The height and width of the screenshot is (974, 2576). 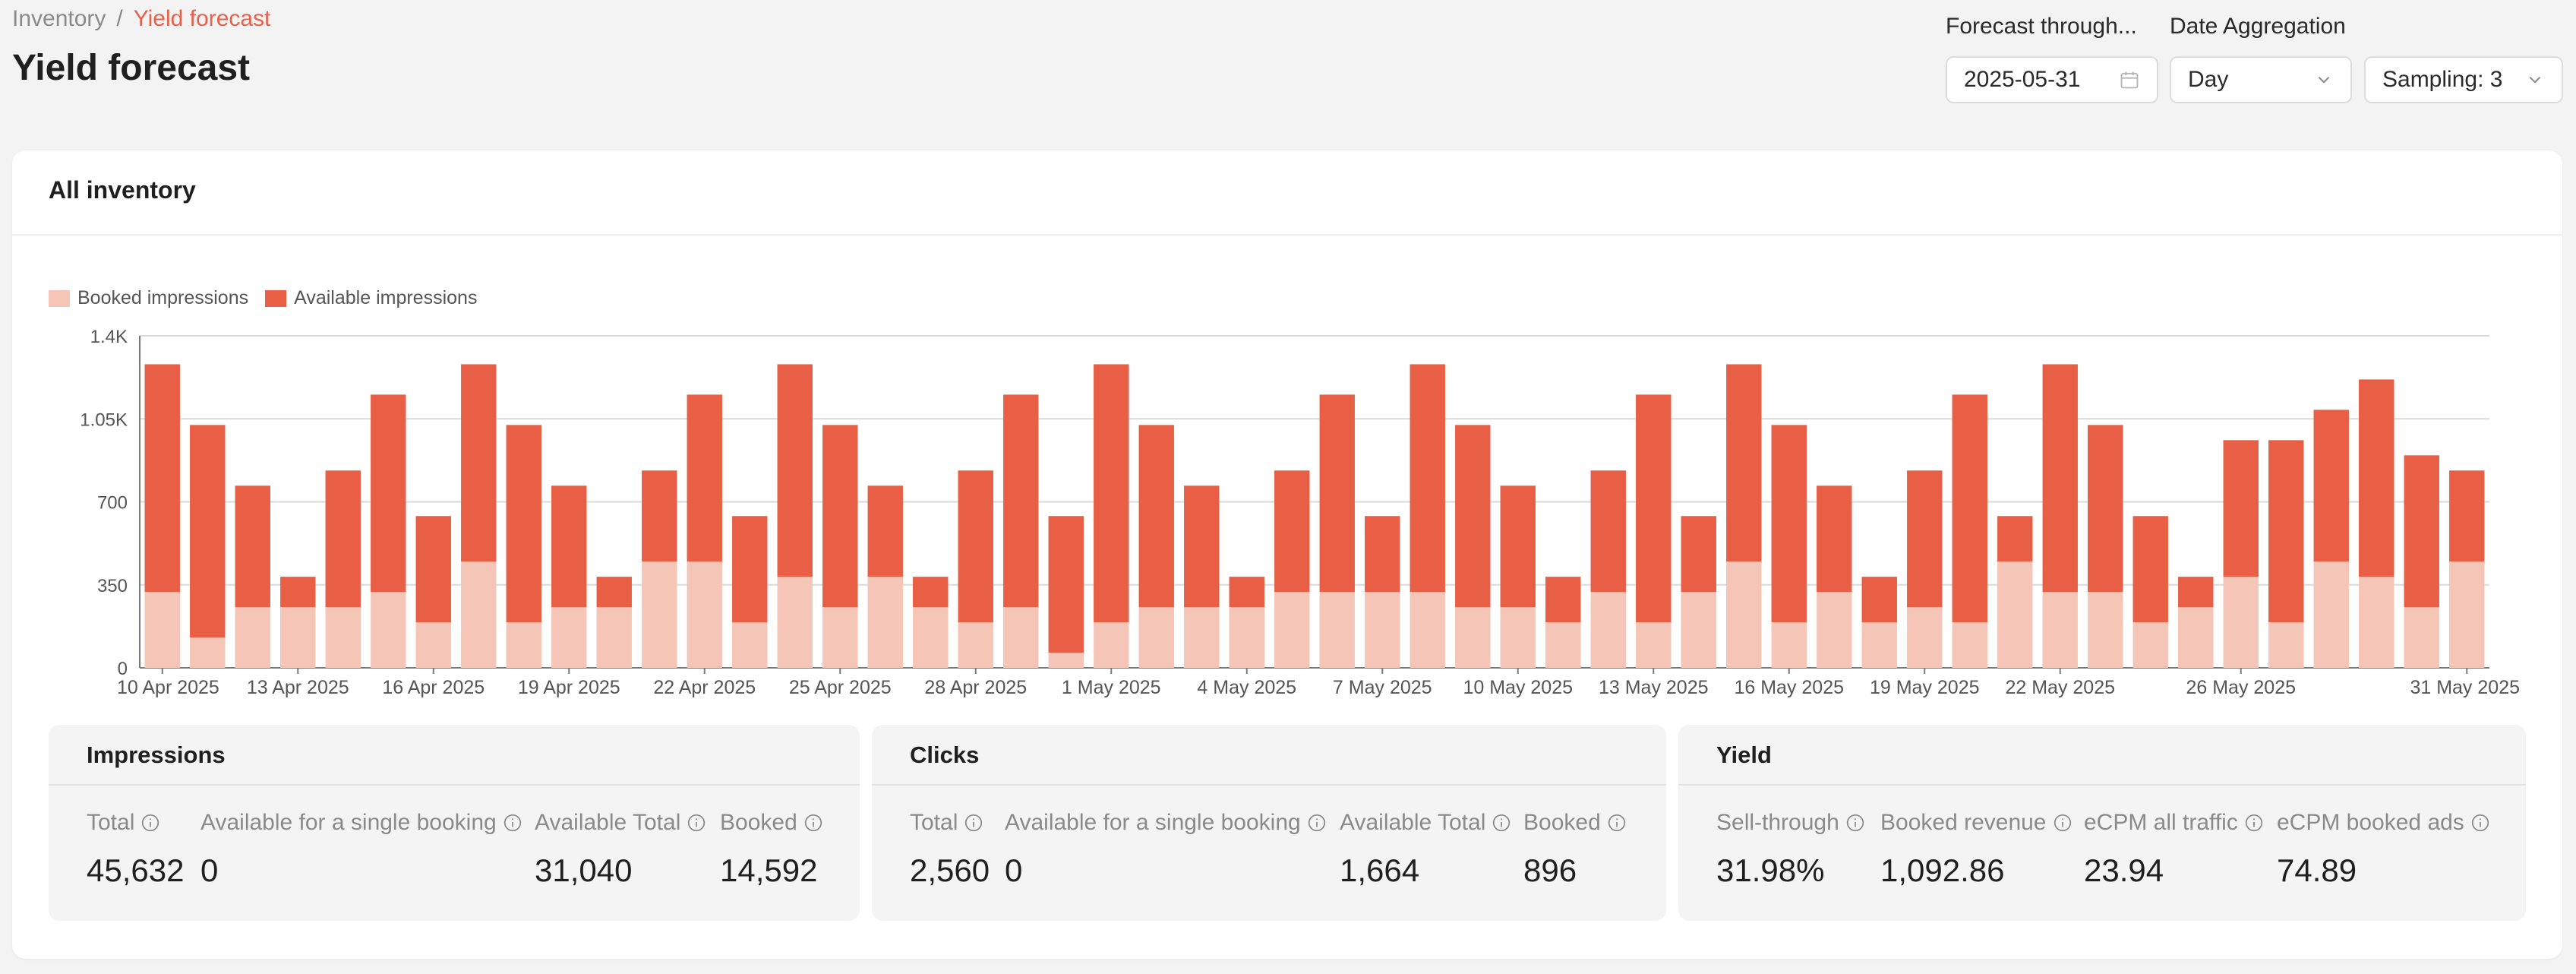 I want to click on date-aggregation-select: Day, so click(x=2261, y=79).